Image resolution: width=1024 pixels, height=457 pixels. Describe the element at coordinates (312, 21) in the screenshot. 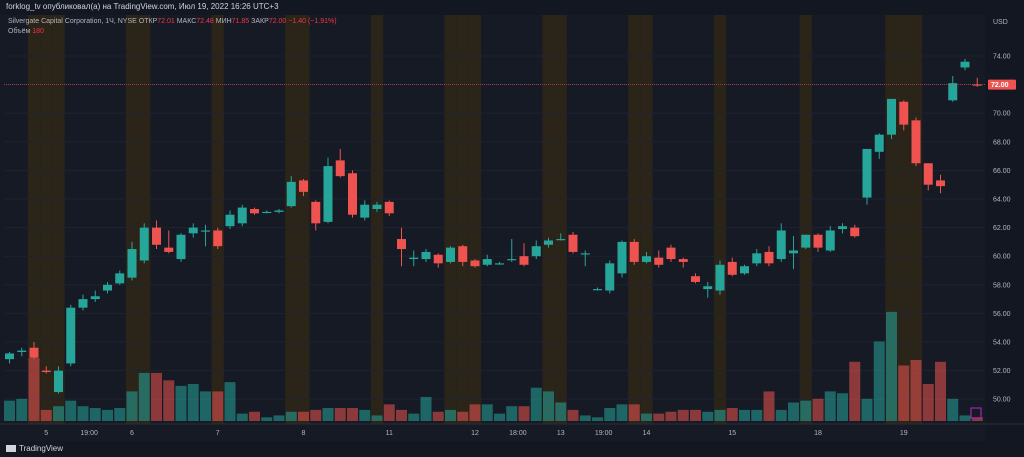

I see `change-value: −1.40 (−1.91%)` at that location.